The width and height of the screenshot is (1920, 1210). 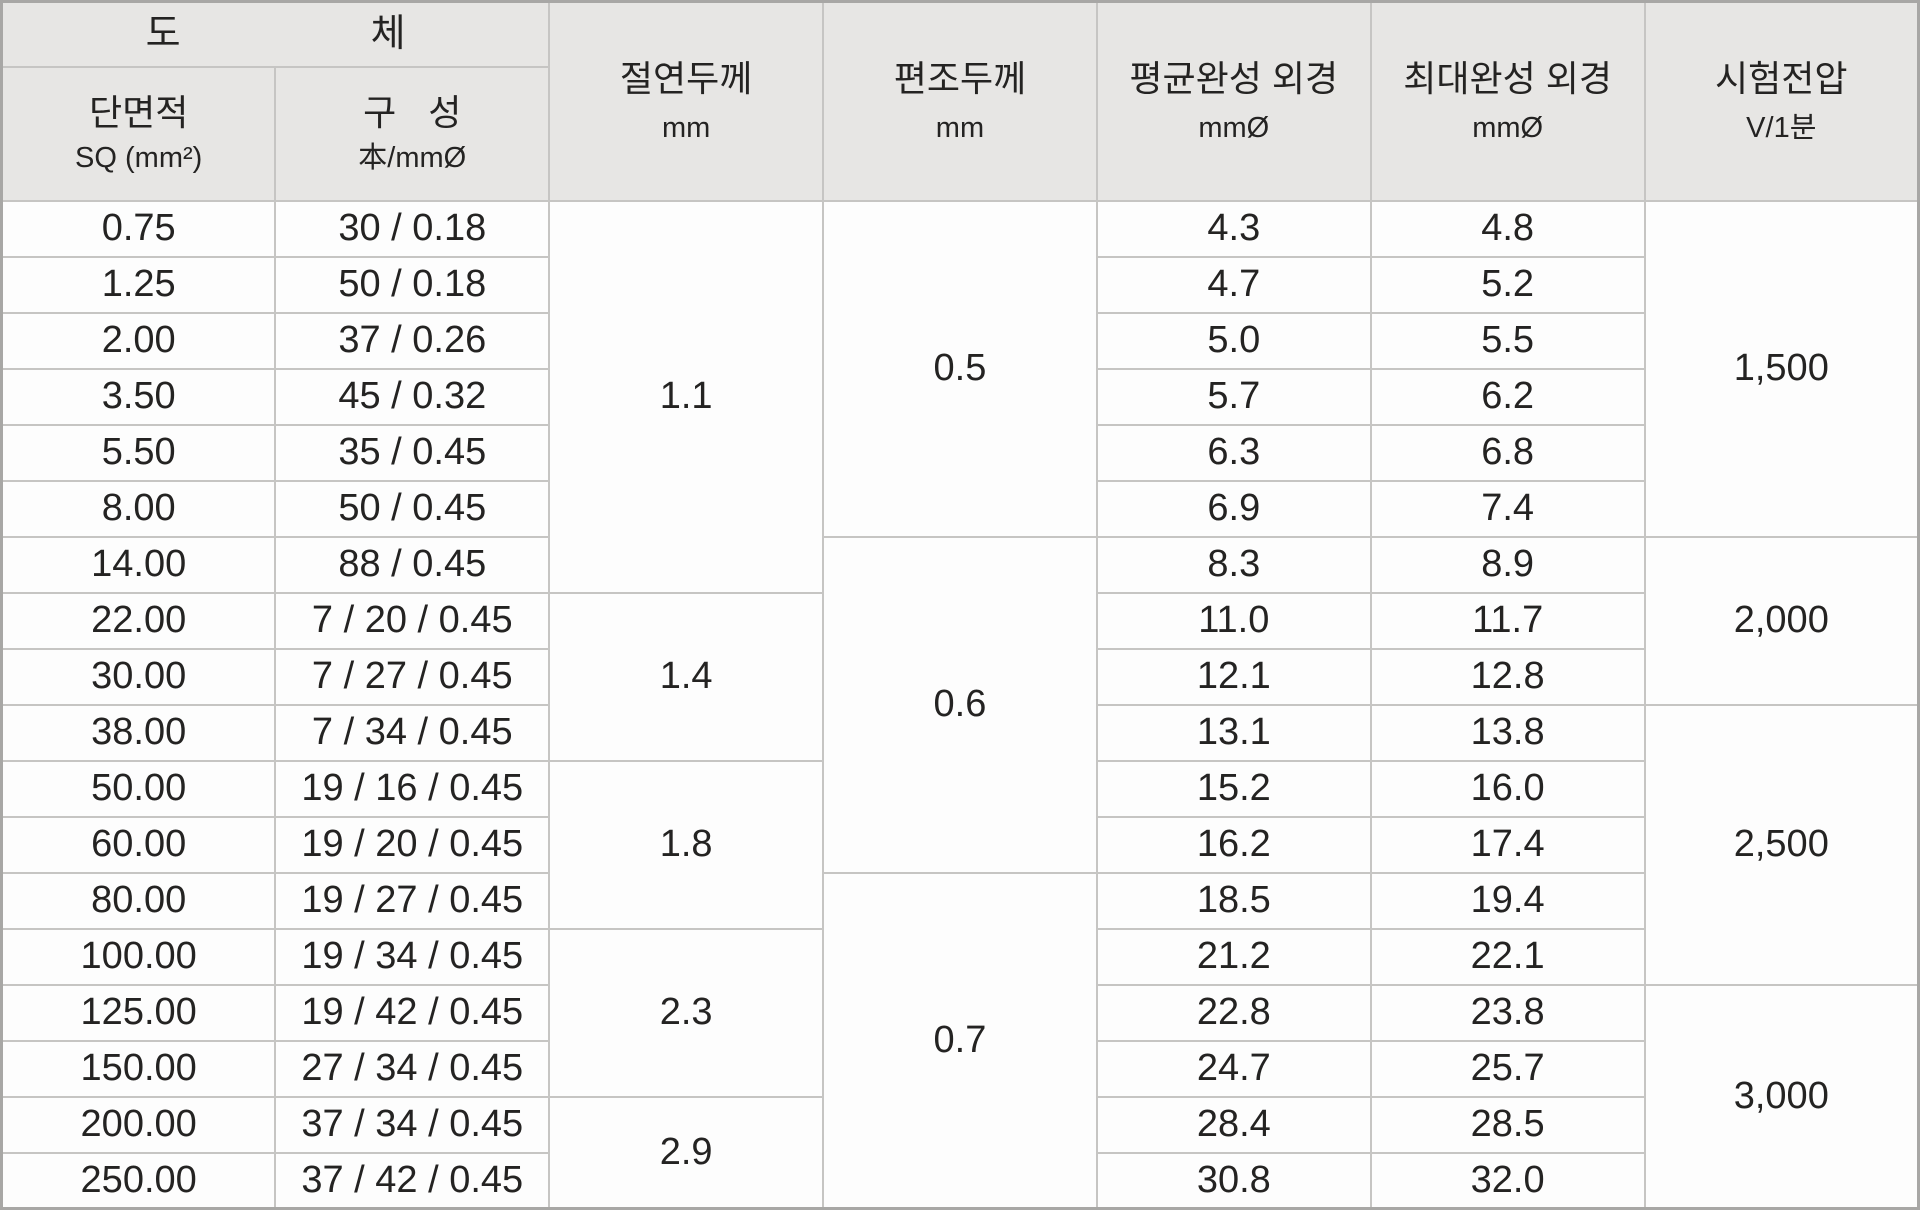 What do you see at coordinates (1233, 732) in the screenshot?
I see `cell-avg-od: 13.1` at bounding box center [1233, 732].